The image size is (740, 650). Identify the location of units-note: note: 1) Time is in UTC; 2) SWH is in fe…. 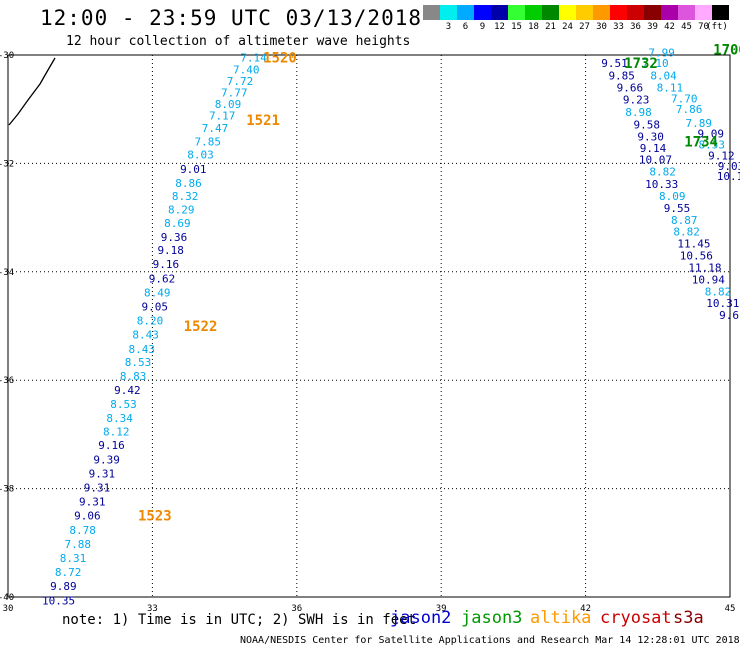
(239, 620).